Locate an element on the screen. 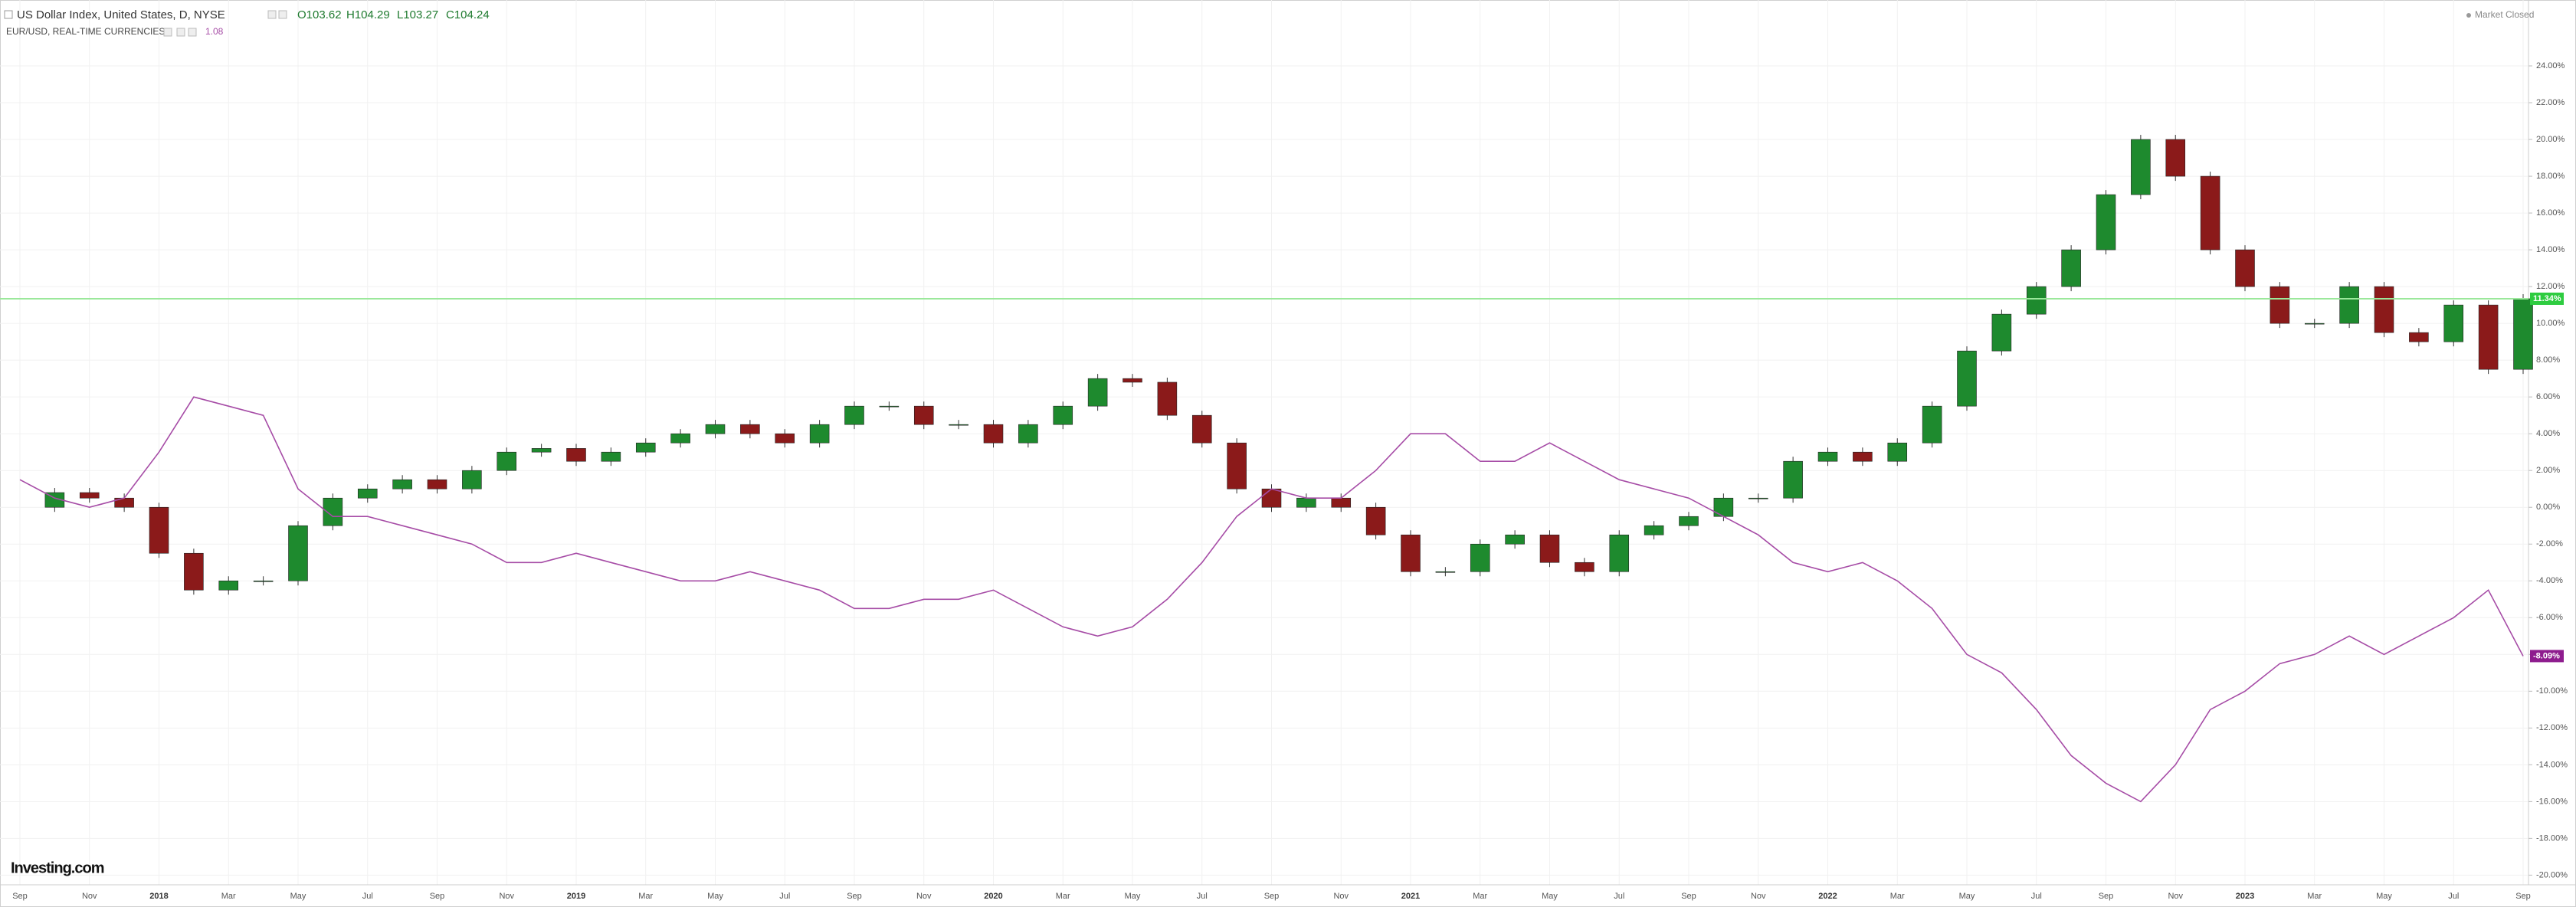 This screenshot has height=907, width=2576. overlay-quote: 1.08 is located at coordinates (215, 31).